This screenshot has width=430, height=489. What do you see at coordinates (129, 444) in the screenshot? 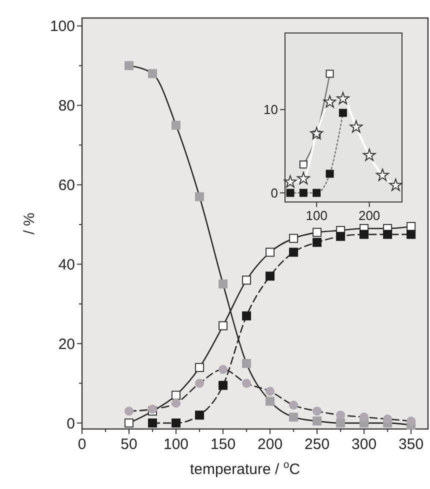
I see `x-tick-label: 50` at bounding box center [129, 444].